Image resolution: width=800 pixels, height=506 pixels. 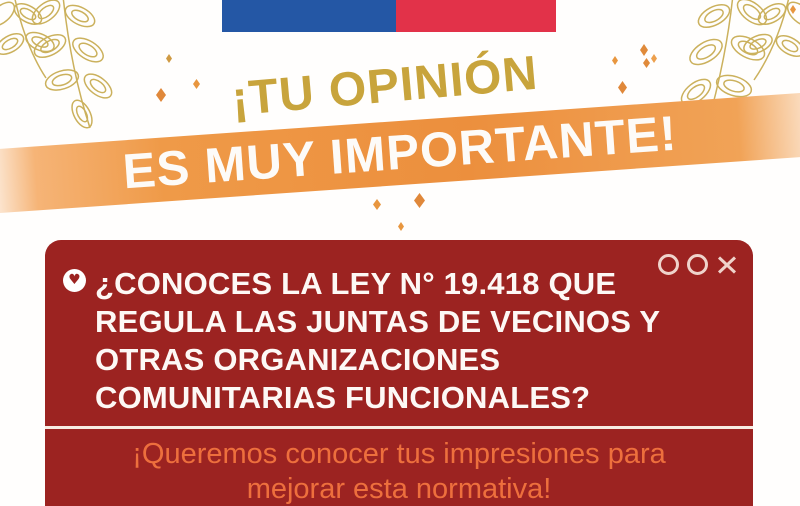 I want to click on question-line: OTRAS ORGANIZACIONES, so click(x=298, y=359).